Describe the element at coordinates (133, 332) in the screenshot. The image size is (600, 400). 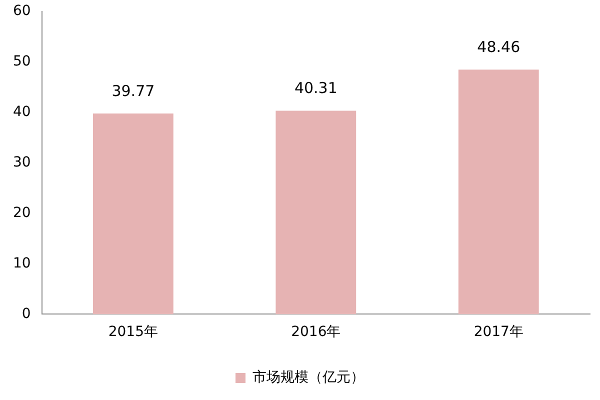
I see `x-tick-label: 2015年` at that location.